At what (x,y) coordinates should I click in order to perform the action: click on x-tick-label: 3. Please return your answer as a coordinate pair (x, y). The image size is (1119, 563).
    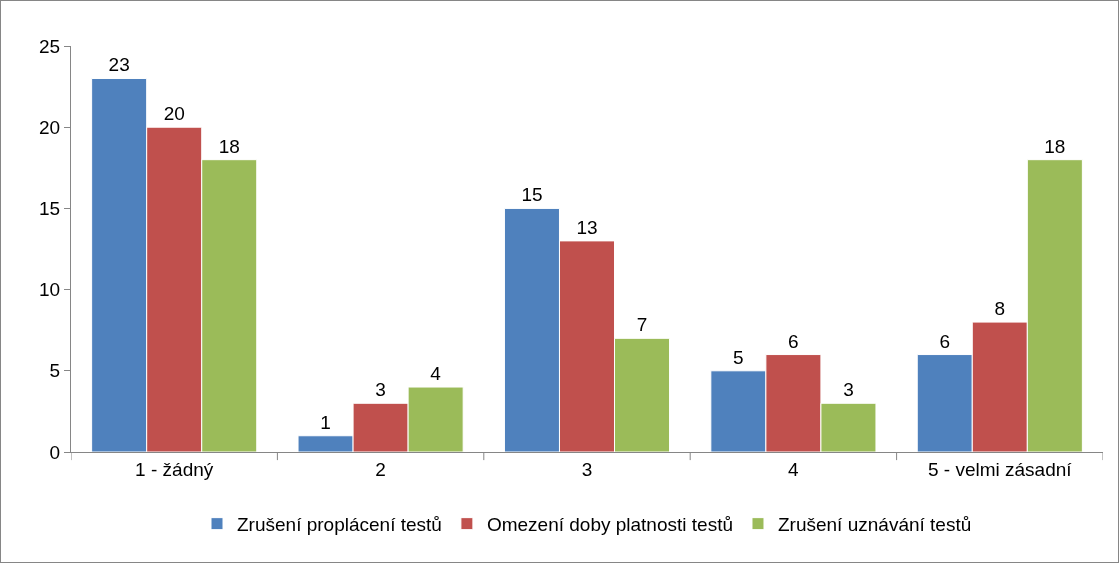
    Looking at the image, I should click on (587, 469).